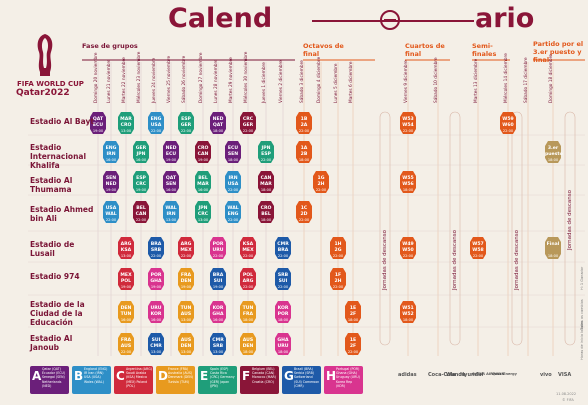  What do you see at coordinates (233, 178) in the screenshot?
I see `team-a: IRN` at bounding box center [233, 178].